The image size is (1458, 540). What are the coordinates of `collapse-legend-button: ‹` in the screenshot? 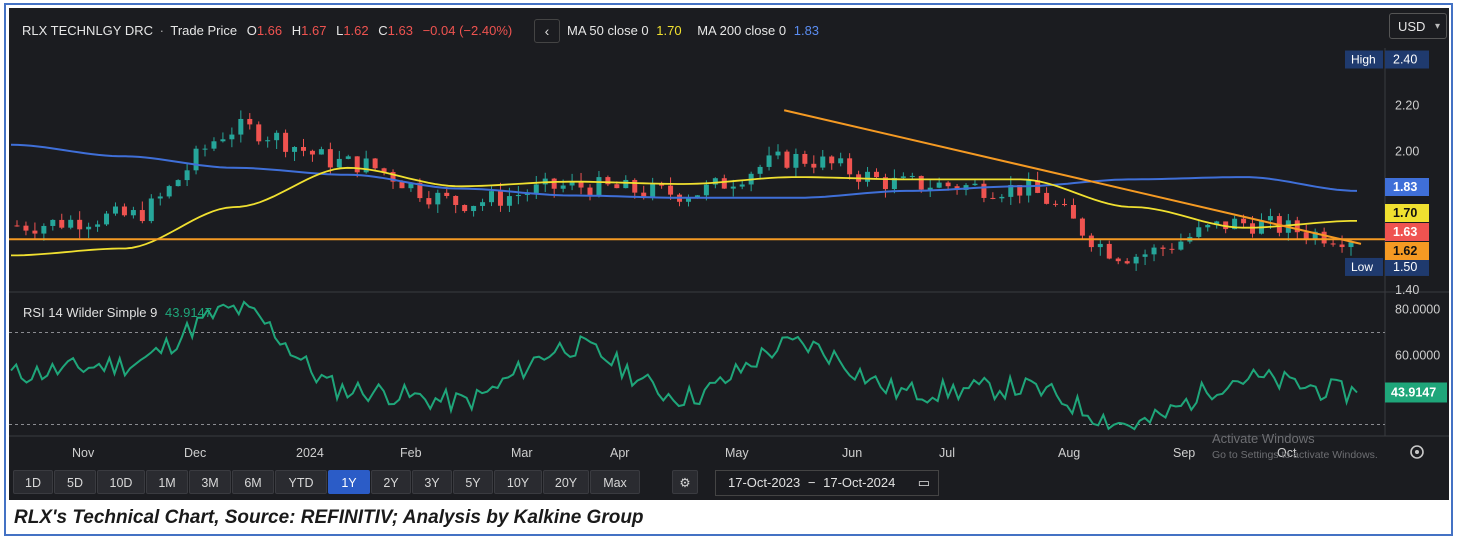 It's located at (547, 31).